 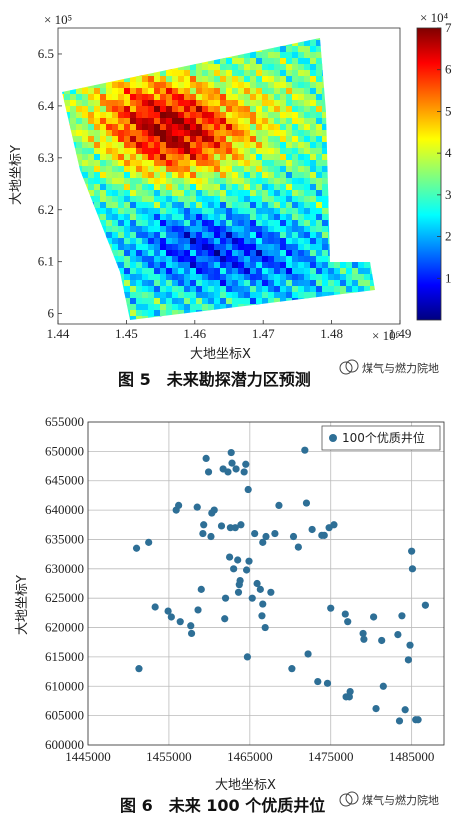 I want to click on heatmap-y-tick-label: 6.4, so click(x=46, y=105).